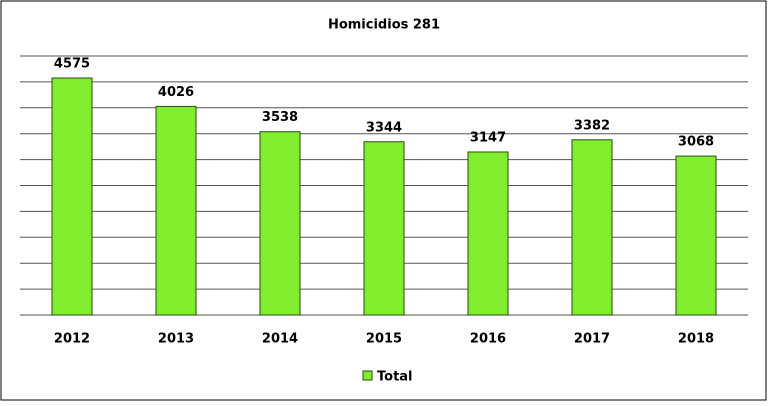  I want to click on value-label: 4575, so click(72, 64).